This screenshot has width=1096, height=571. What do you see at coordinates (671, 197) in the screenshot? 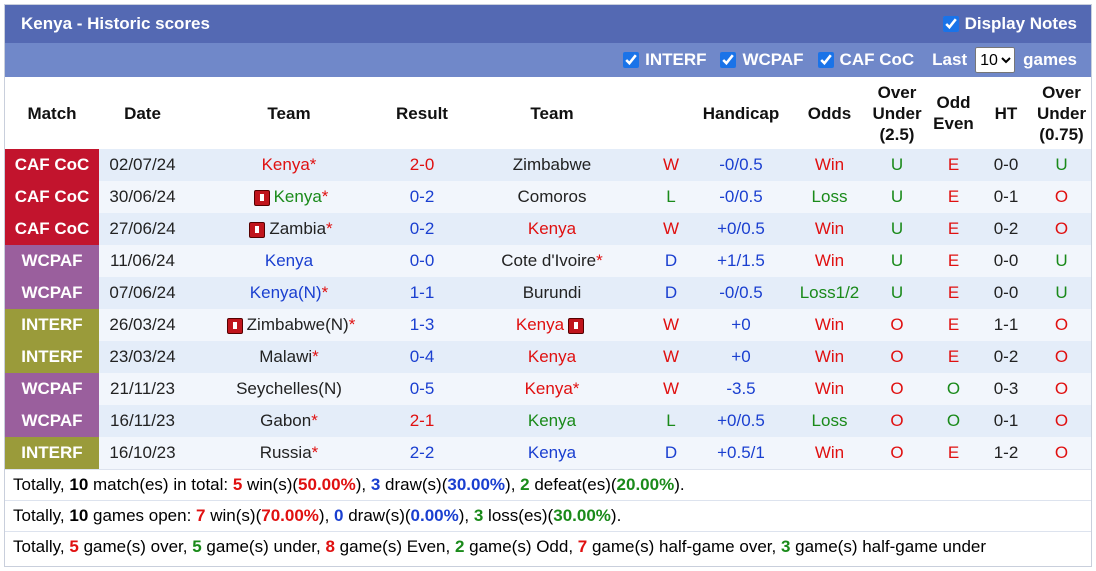
I see `outcome: L` at bounding box center [671, 197].